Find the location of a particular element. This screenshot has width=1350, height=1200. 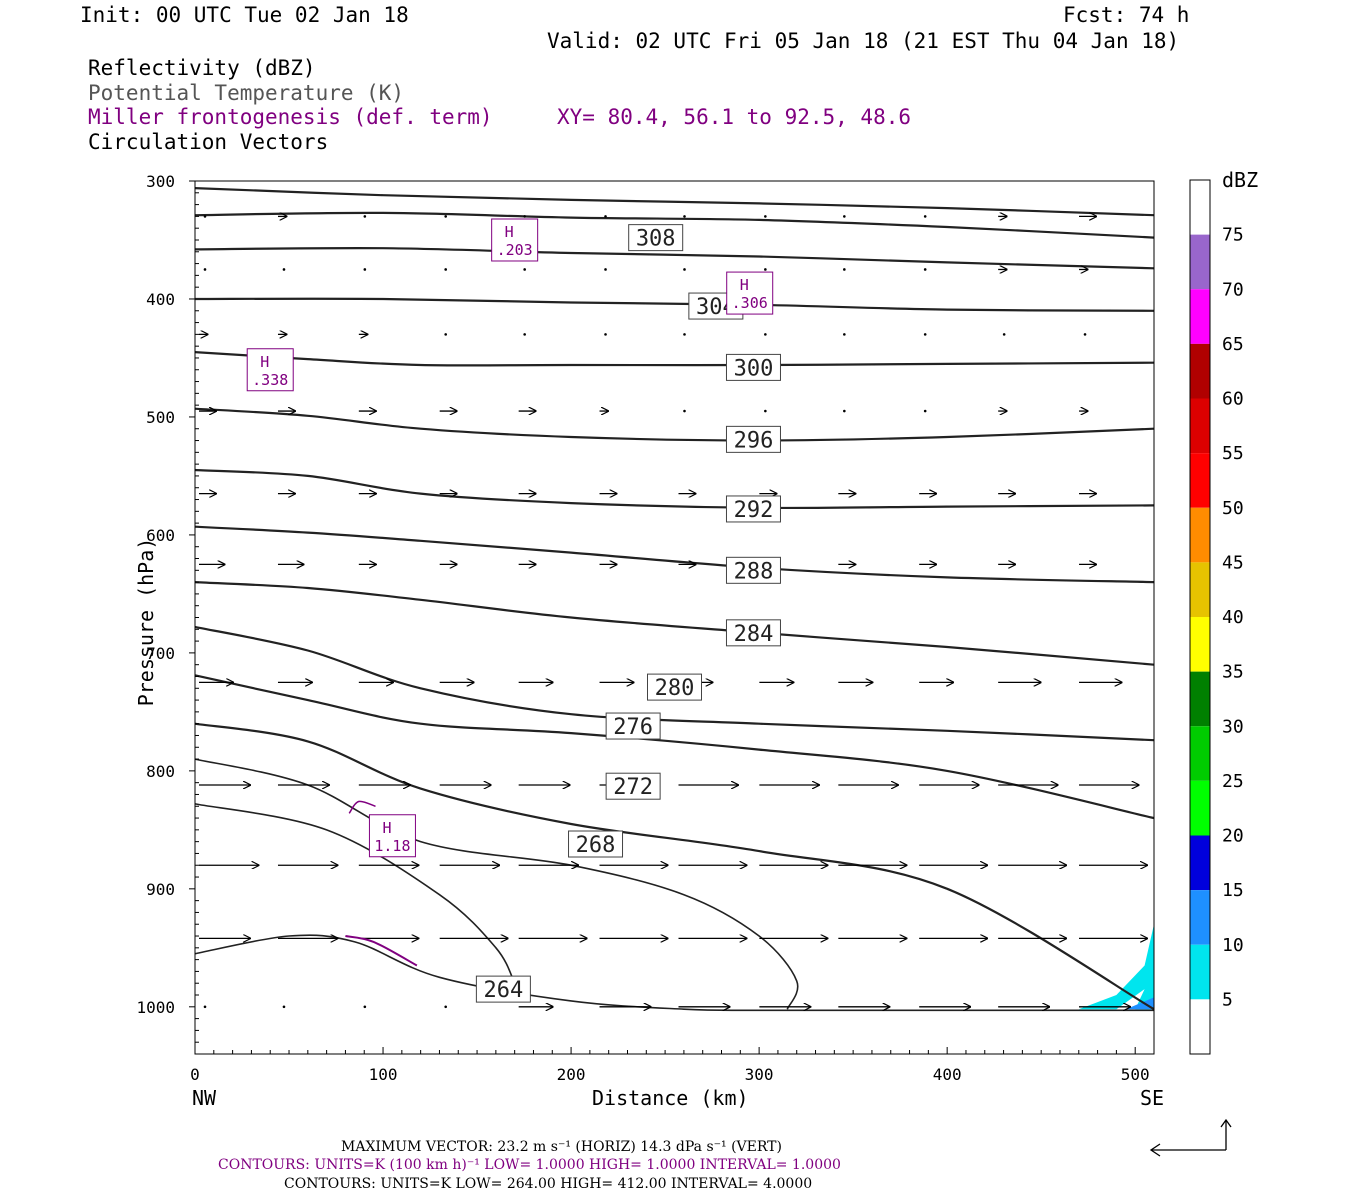

theta-contour-label: 264 is located at coordinates (503, 989).